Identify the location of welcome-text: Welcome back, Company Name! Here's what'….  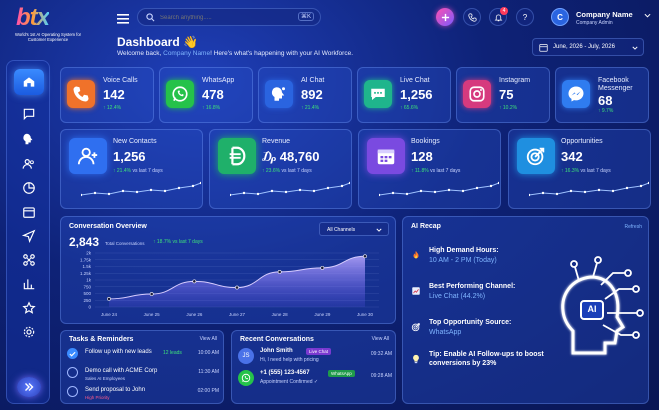
(235, 53).